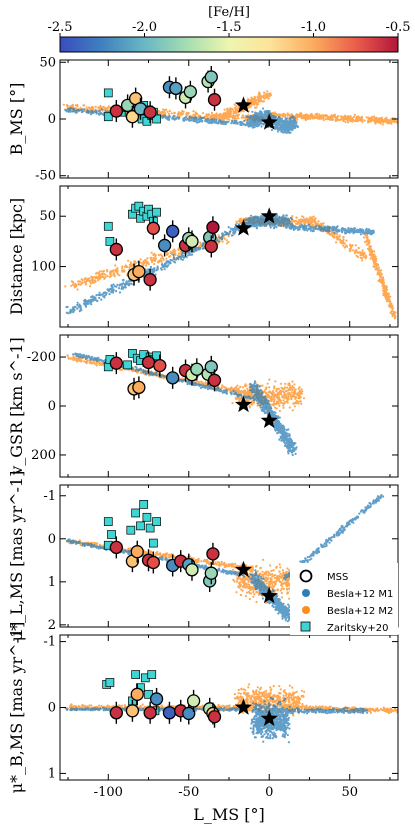 The image size is (415, 829). I want to click on mss-point, so click(213, 227).